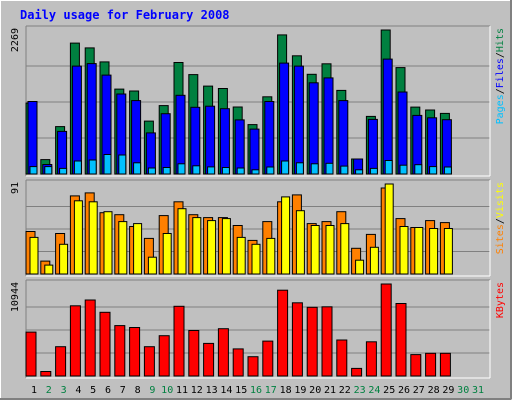 This screenshot has height=400, width=512. What do you see at coordinates (64, 390) in the screenshot?
I see `x-tick-label: 3` at bounding box center [64, 390].